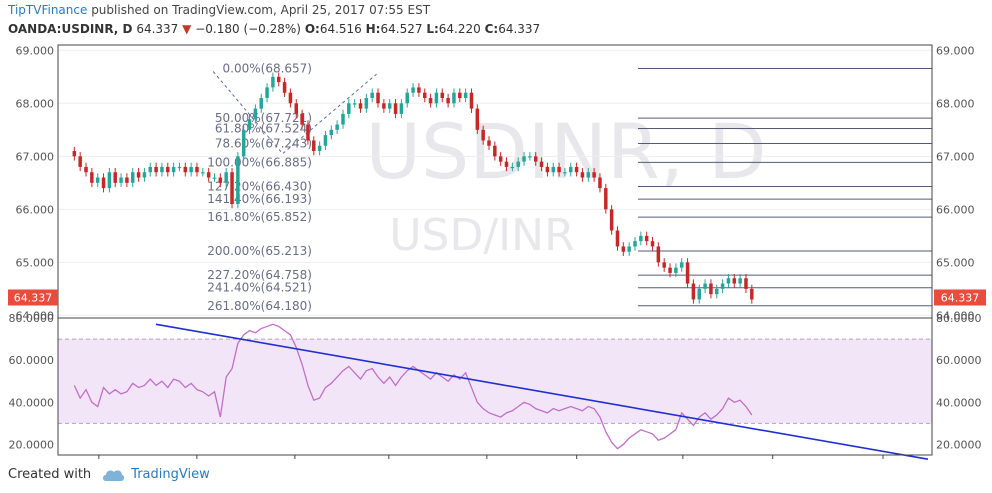 Image resolution: width=992 pixels, height=493 pixels. What do you see at coordinates (32, 360) in the screenshot?
I see `rsi-tick-label-left: 60.0000` at bounding box center [32, 360].